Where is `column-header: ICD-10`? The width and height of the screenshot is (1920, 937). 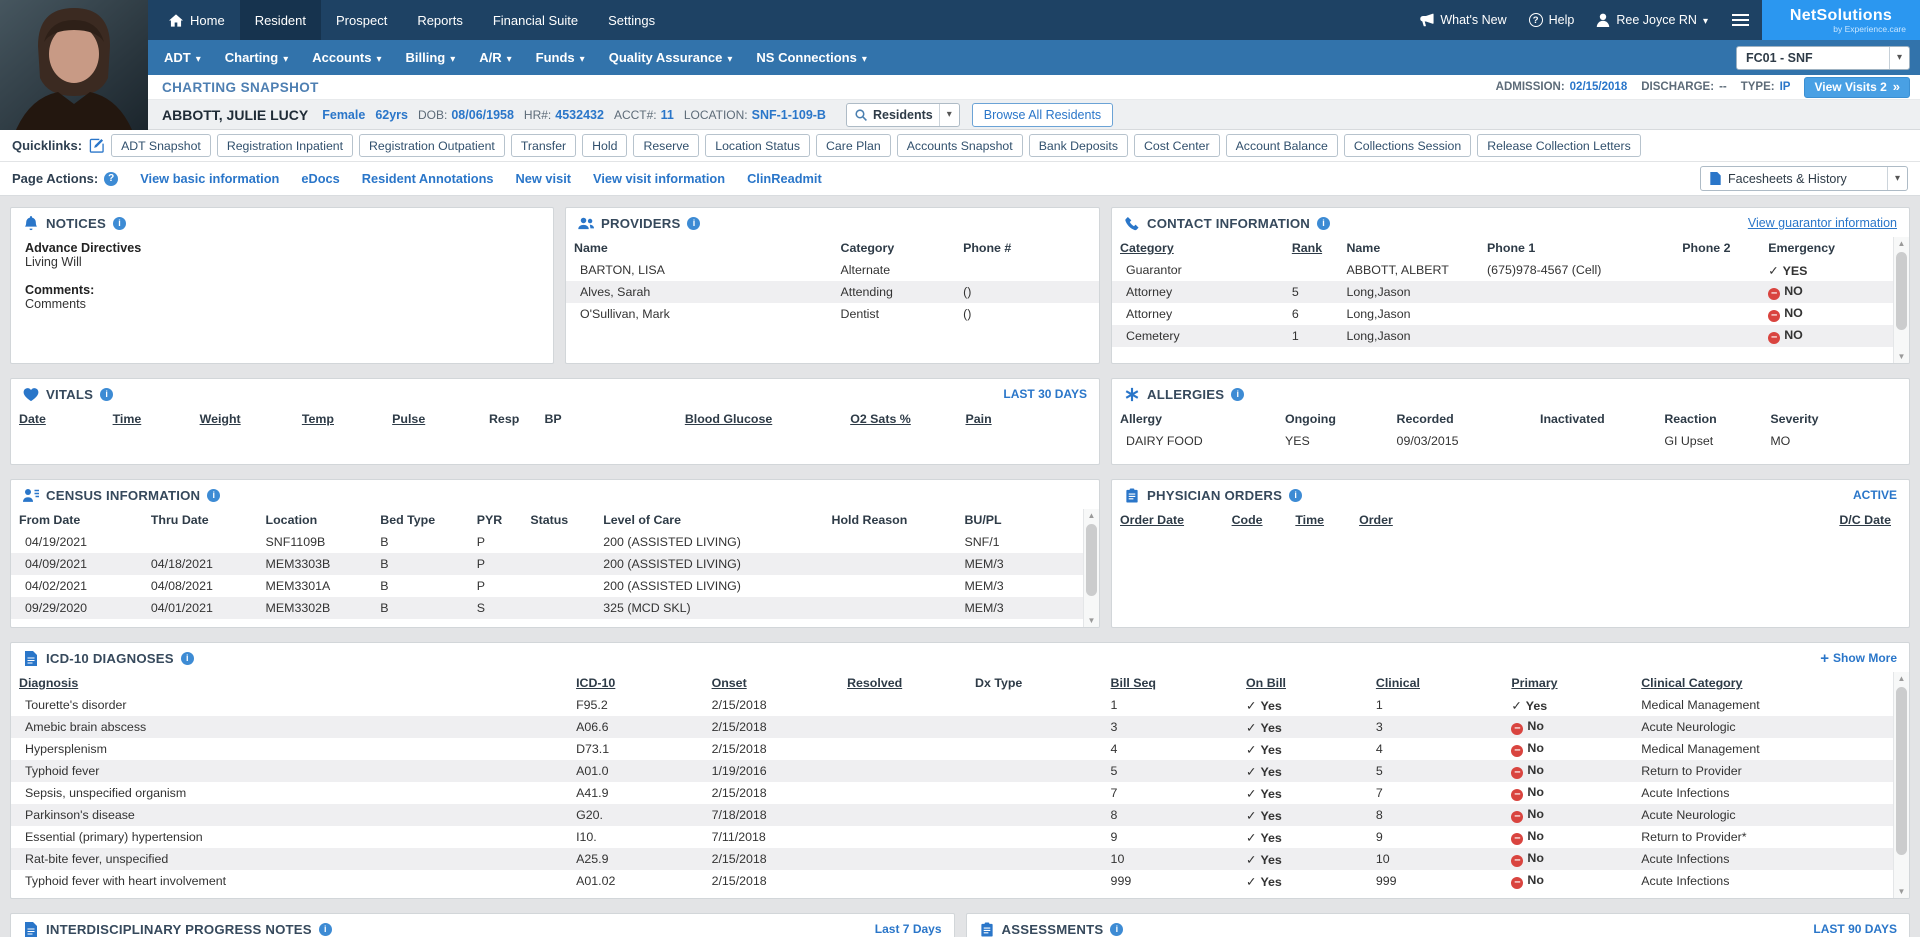
column-header: ICD-10 is located at coordinates (596, 683).